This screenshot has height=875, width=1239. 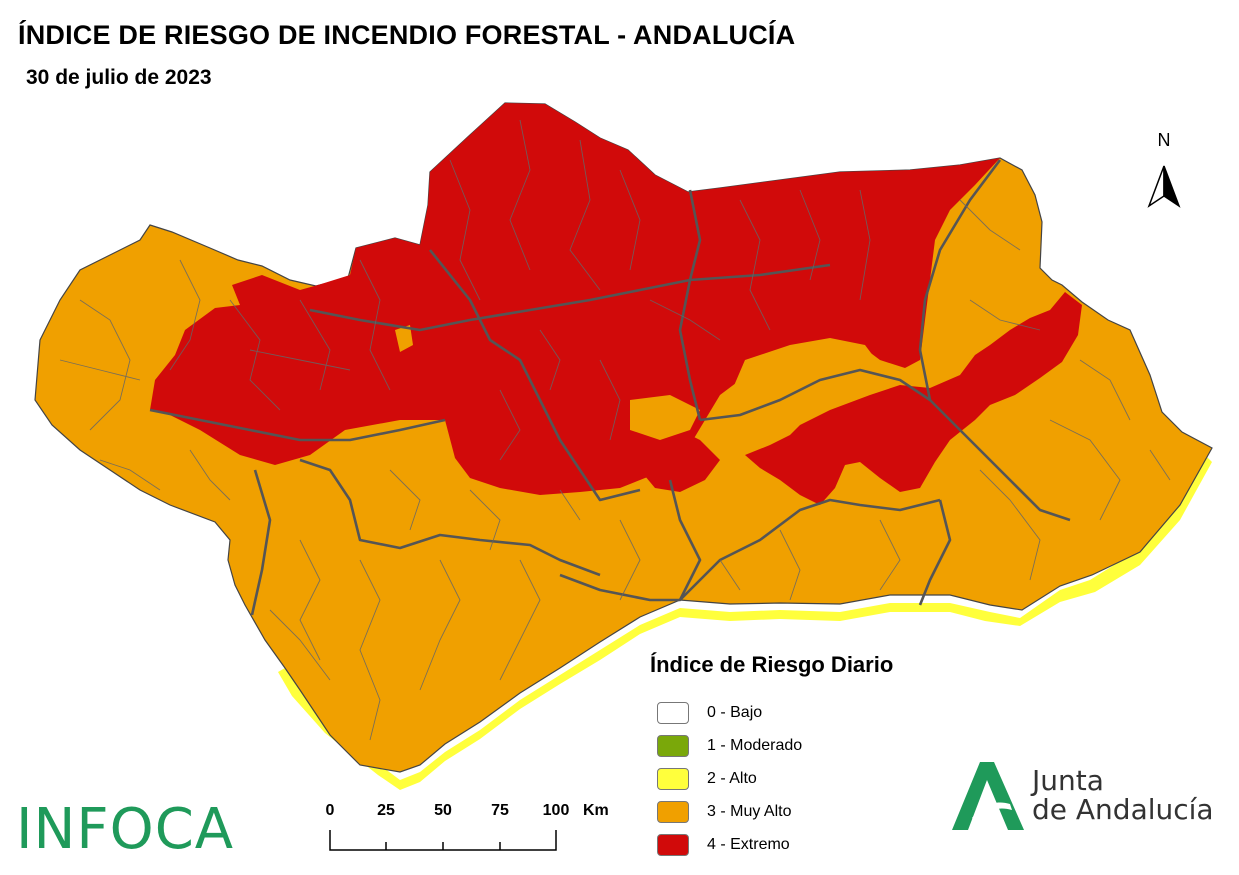 What do you see at coordinates (800, 811) in the screenshot?
I see `legend-item-muy-alto: 3 - Muy Alto` at bounding box center [800, 811].